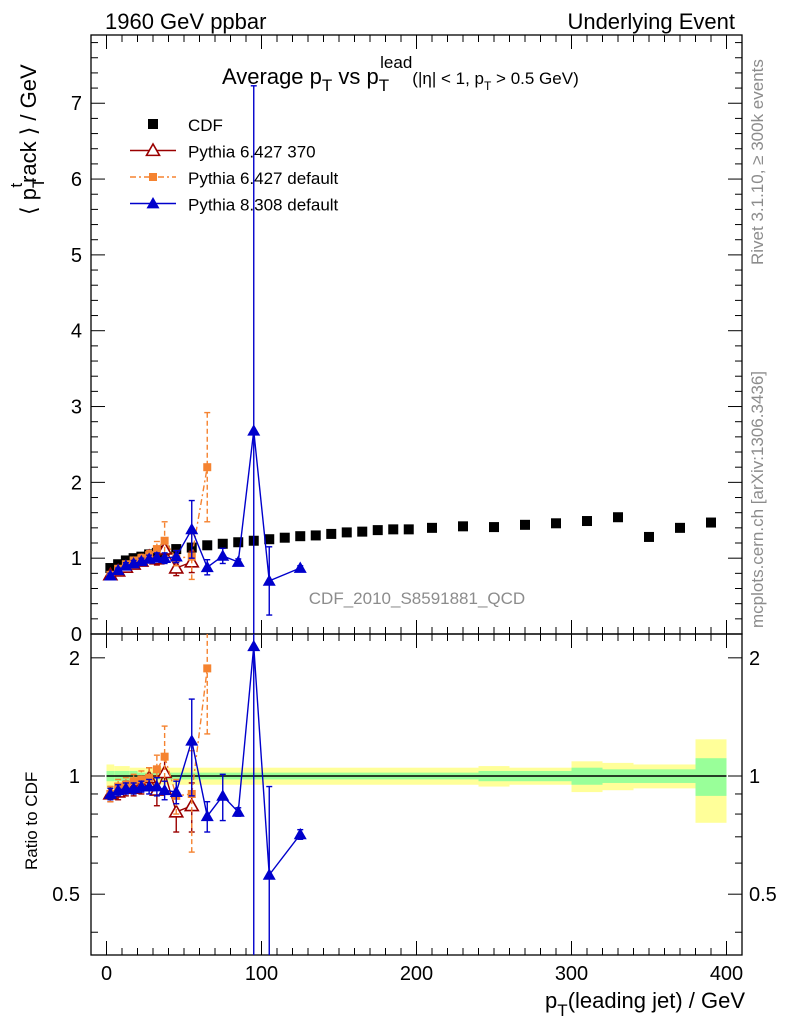 This screenshot has height=1024, width=786. Describe the element at coordinates (27, 139) in the screenshot. I see `main-ylabel: ⟨ pTtrack ⟩ / GeV` at that location.